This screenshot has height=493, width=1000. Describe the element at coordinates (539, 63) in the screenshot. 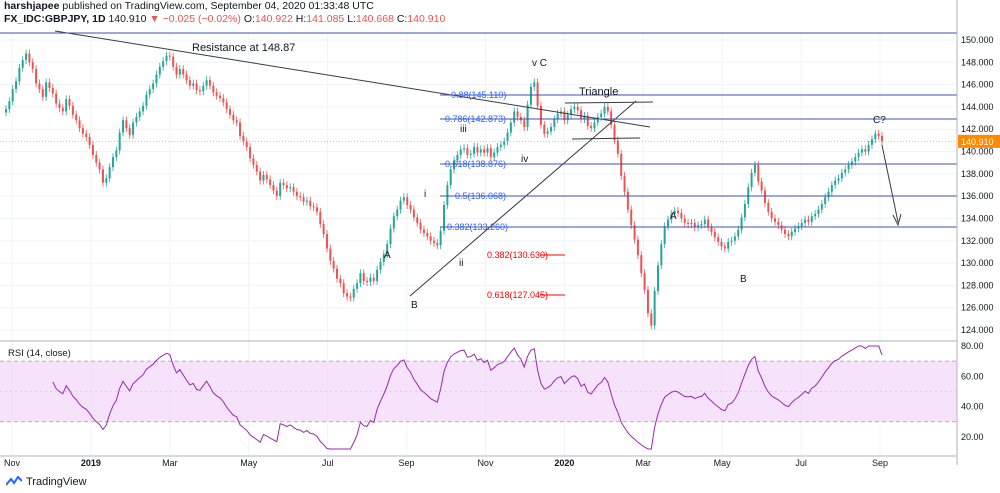

I see `wave-vC-label: v C` at that location.